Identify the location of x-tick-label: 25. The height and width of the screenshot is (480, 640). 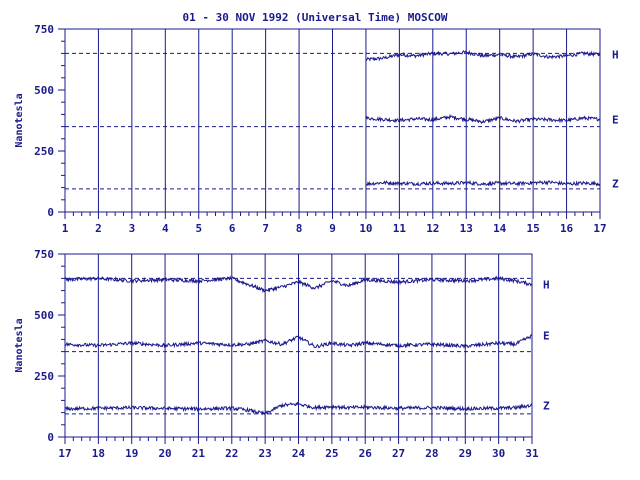
(331, 453).